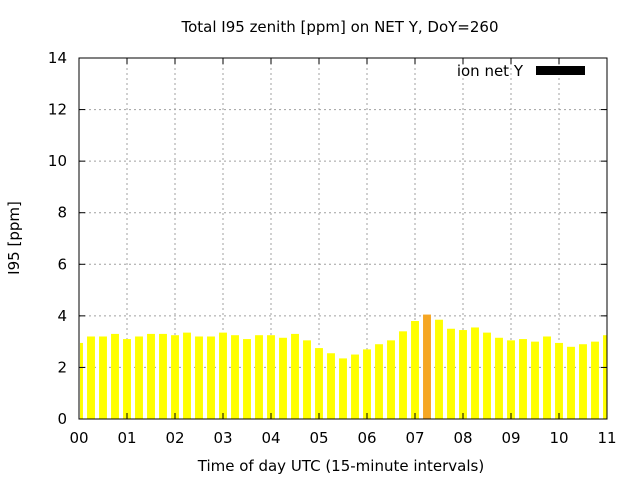  Describe the element at coordinates (78, 438) in the screenshot. I see `x-tick-label: 00` at that location.